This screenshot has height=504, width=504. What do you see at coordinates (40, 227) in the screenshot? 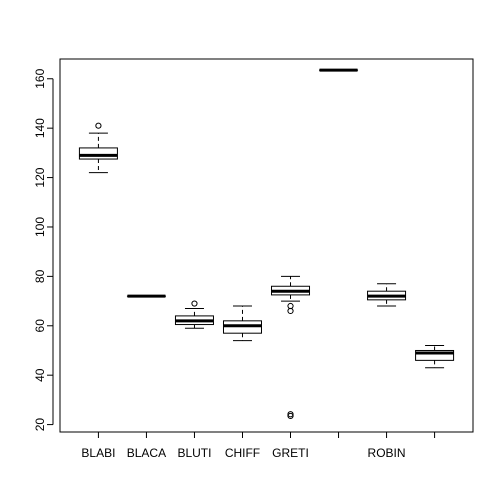
I see `y-tick-label: 100` at bounding box center [40, 227].